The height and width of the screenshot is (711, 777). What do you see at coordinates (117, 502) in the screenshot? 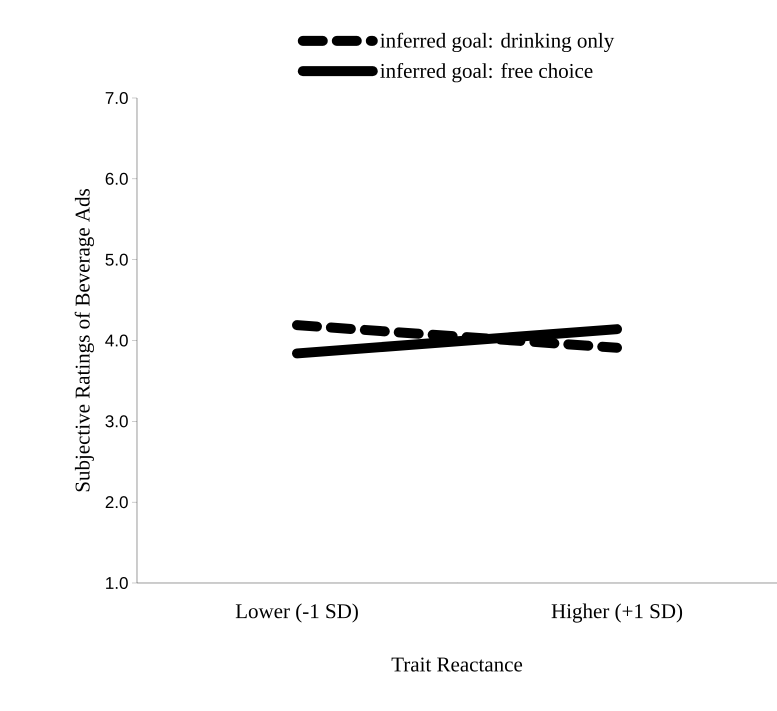
I see `y-tick-label: 2.0` at bounding box center [117, 502].